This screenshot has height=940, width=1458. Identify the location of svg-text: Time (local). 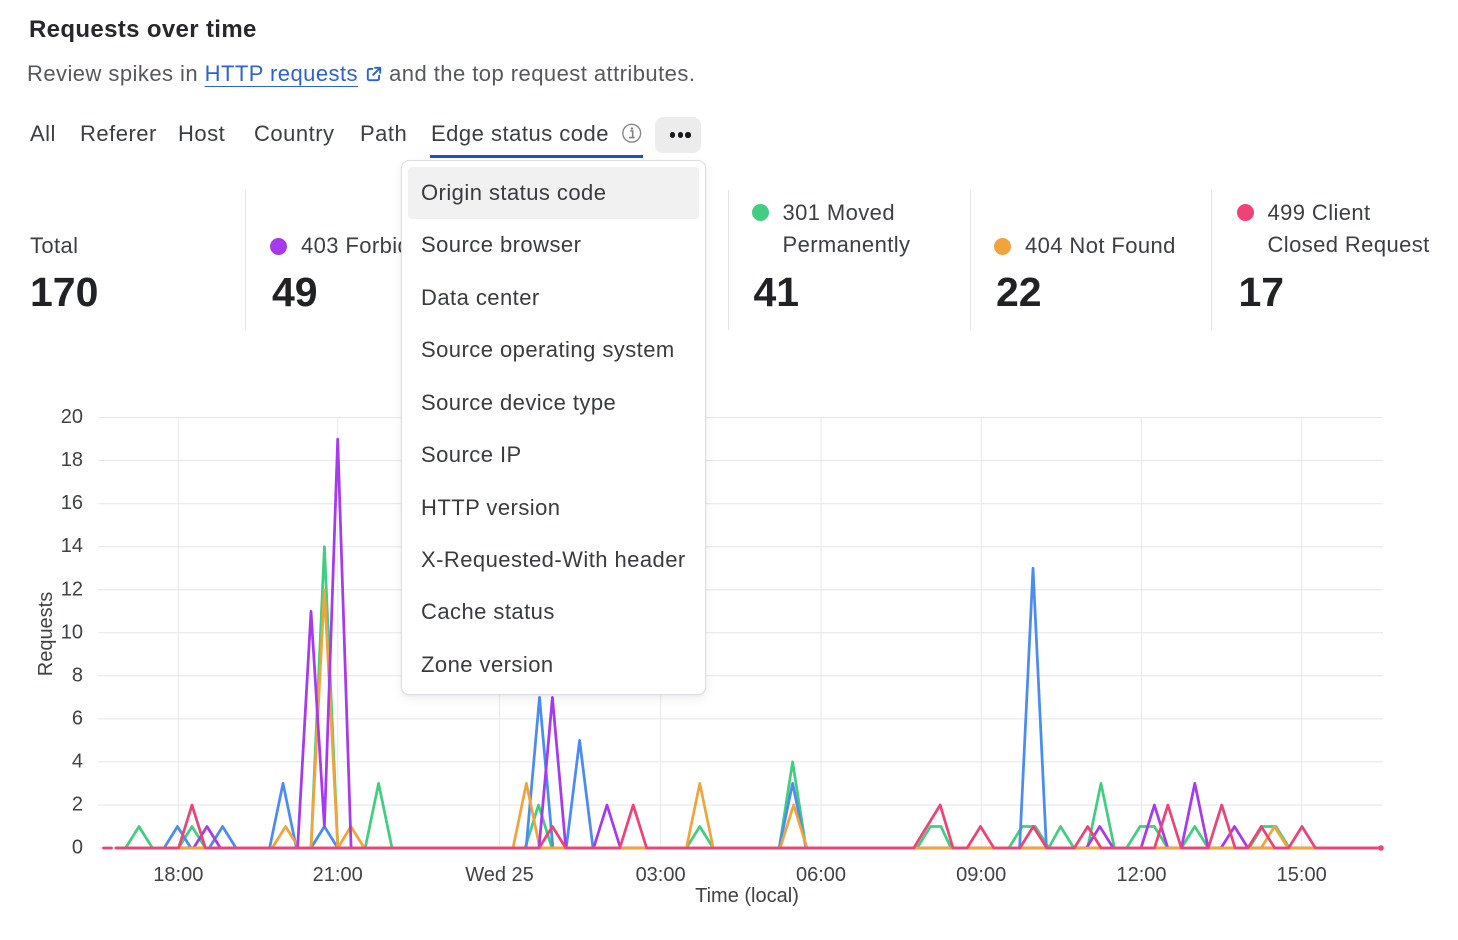
(747, 896).